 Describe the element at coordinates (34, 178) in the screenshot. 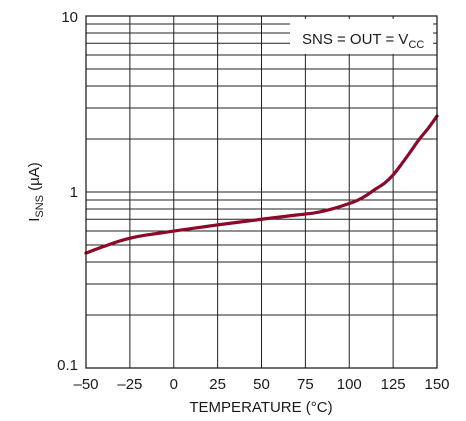

I see `y-axis-title-unit: (µA)` at that location.